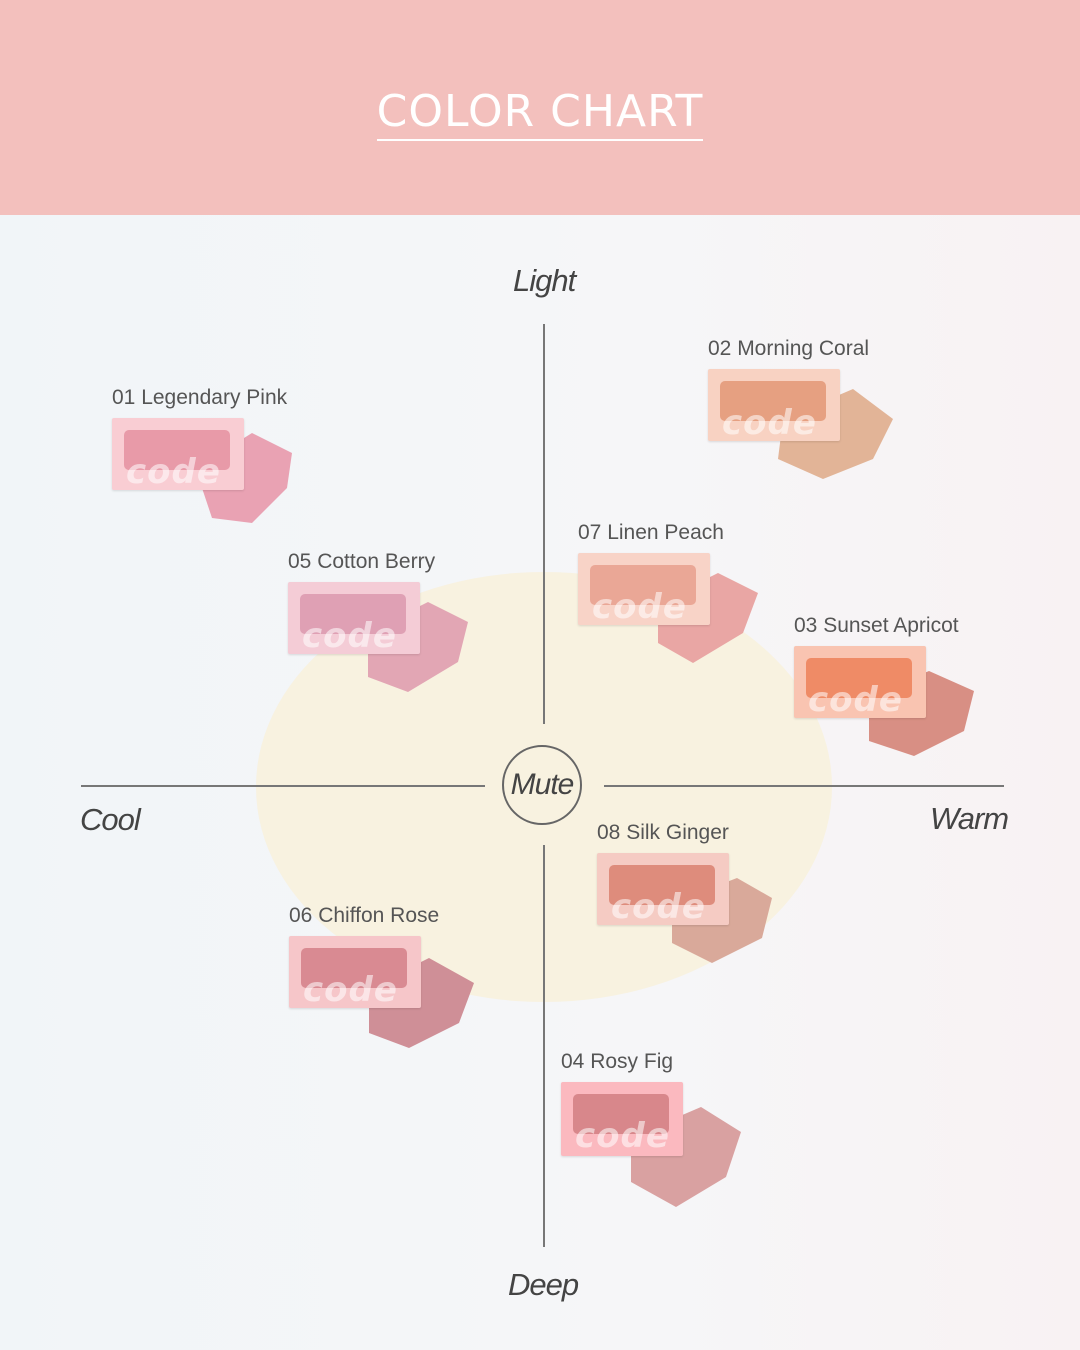 Image resolution: width=1080 pixels, height=1350 pixels. I want to click on shade-name: 04 Rosy Fig, so click(617, 1061).